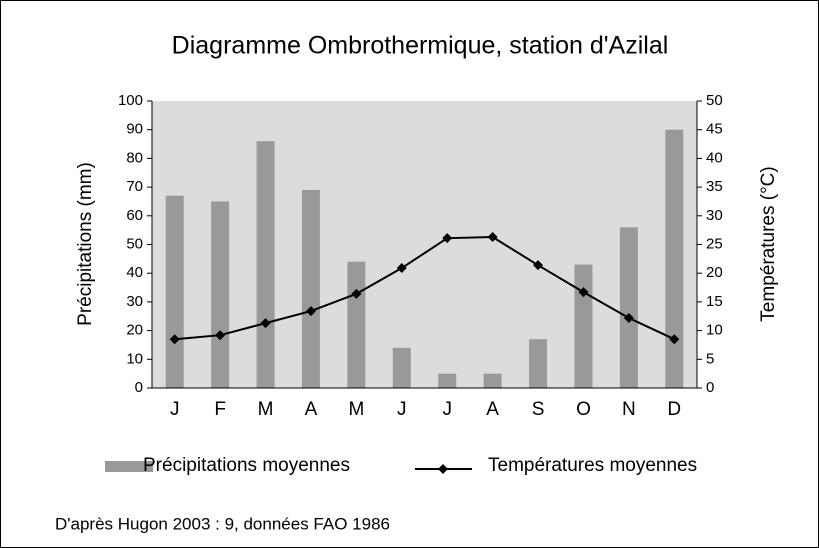  I want to click on x-tick-label: D, so click(674, 409).